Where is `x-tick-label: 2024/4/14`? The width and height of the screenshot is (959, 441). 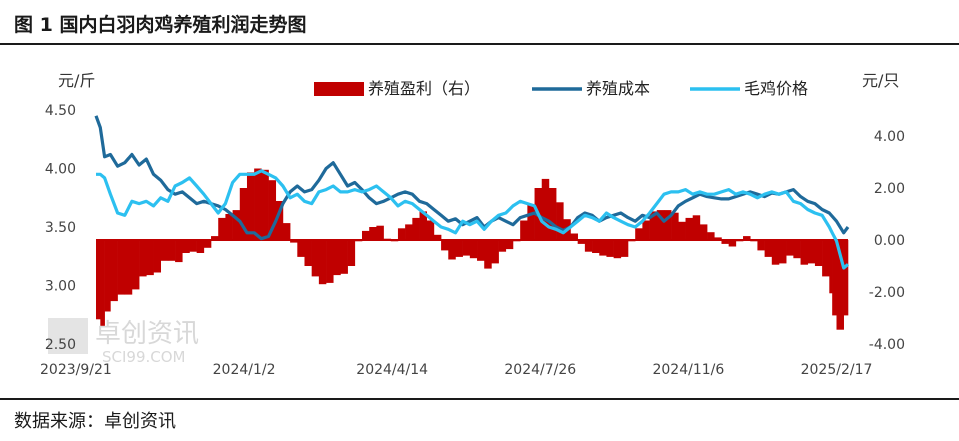
x-tick-label: 2024/4/14 is located at coordinates (392, 370).